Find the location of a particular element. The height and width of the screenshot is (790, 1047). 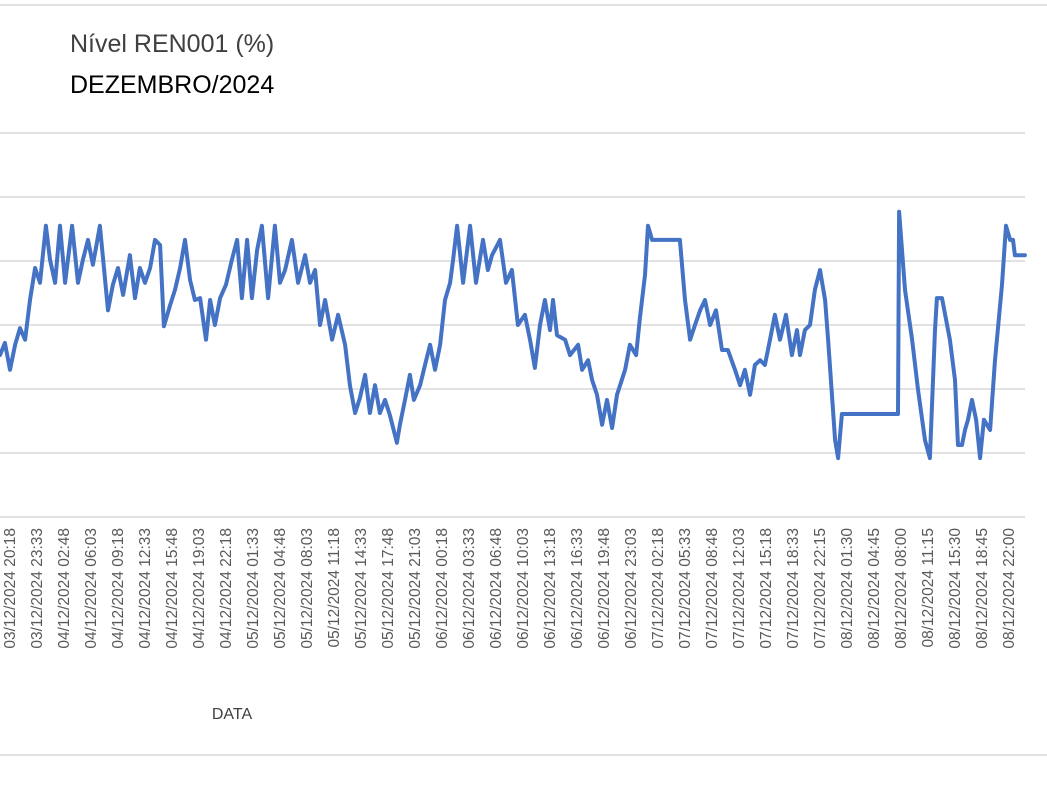

x-tick-label: 04/12/2024 09:18 is located at coordinates (118, 588).